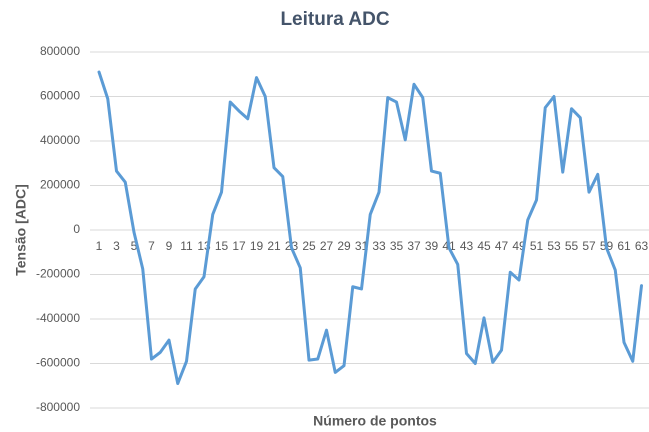  I want to click on x-tick-label: 3, so click(116, 246).